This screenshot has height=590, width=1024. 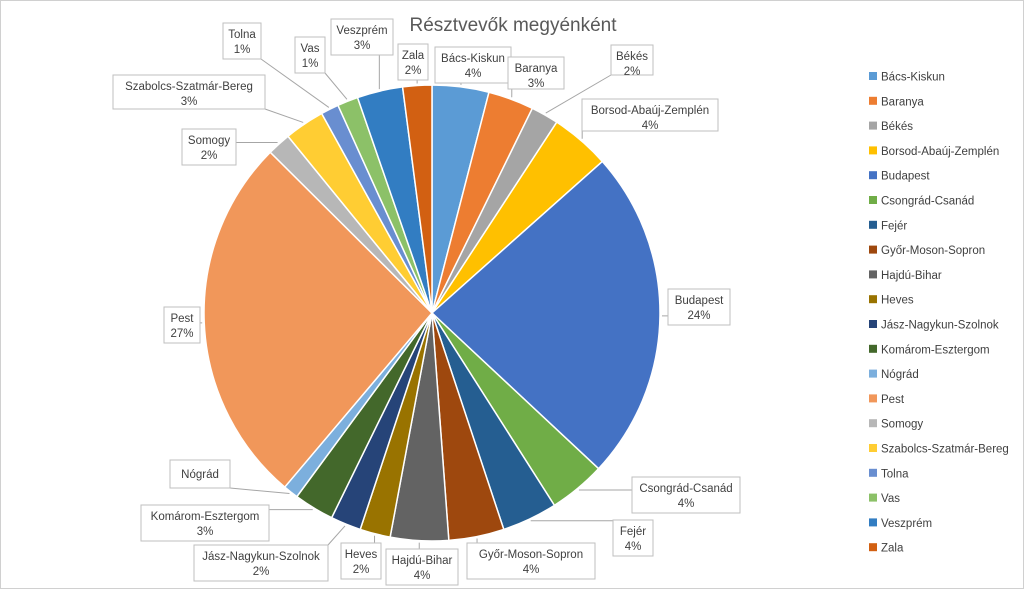 What do you see at coordinates (531, 555) in the screenshot?
I see `callout-category: Győr-Moson-Sopron` at bounding box center [531, 555].